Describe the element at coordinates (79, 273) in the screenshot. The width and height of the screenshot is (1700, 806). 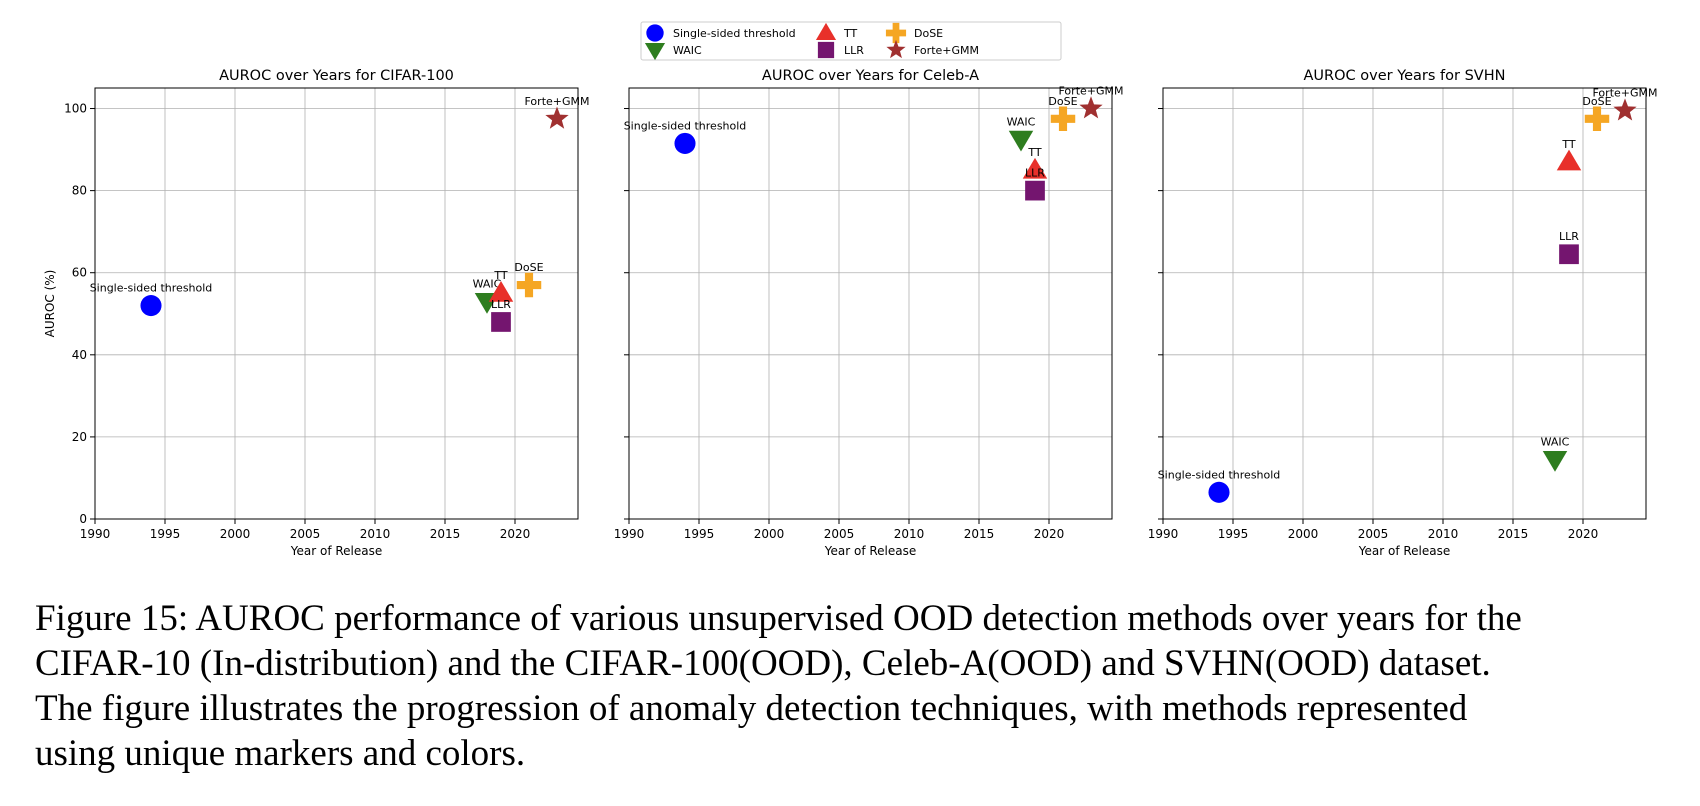
I see `y-tick-label: 60` at that location.